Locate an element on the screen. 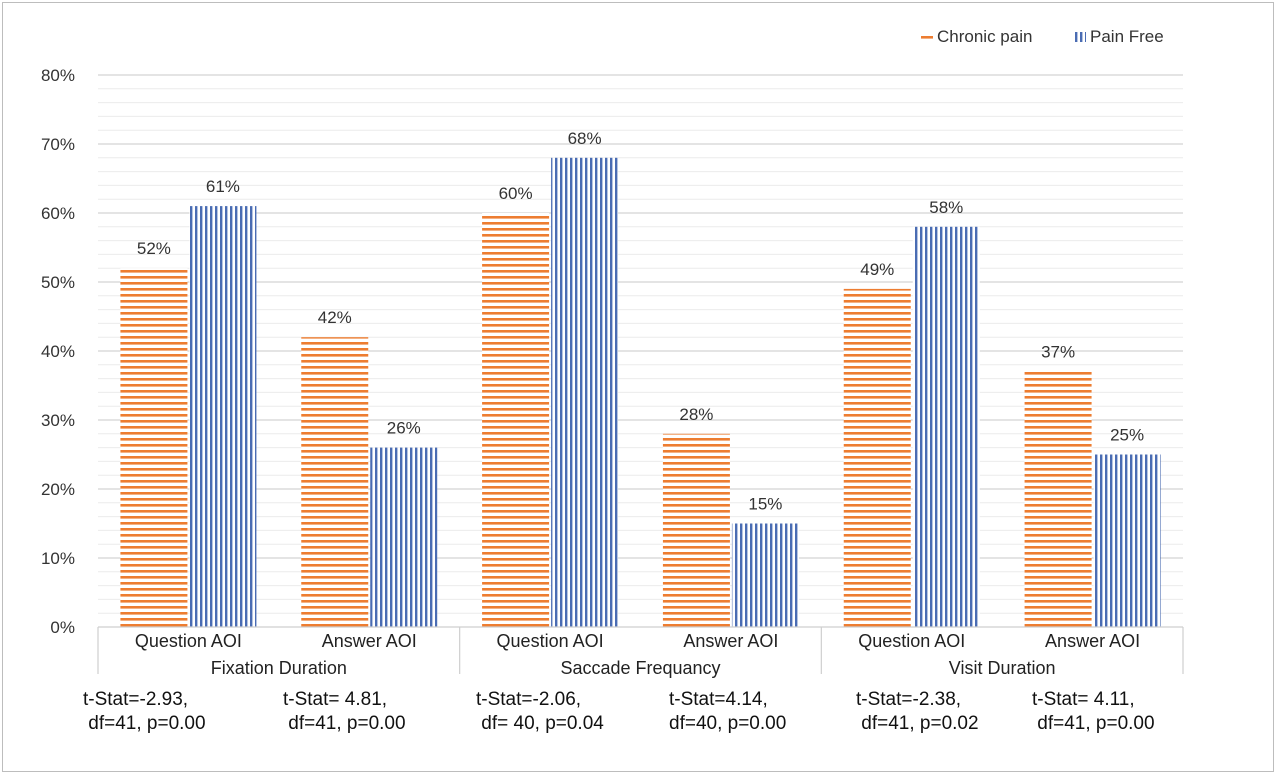 The image size is (1280, 777). y-tick-label: 70% is located at coordinates (58, 144).